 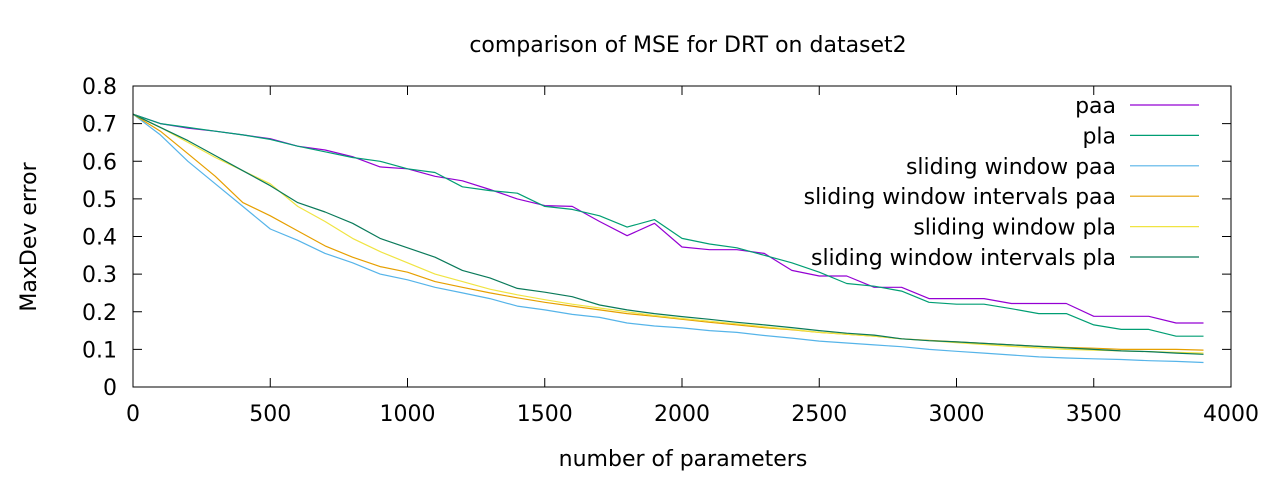 I want to click on x-axis-label: number of parameters, so click(x=683, y=459).